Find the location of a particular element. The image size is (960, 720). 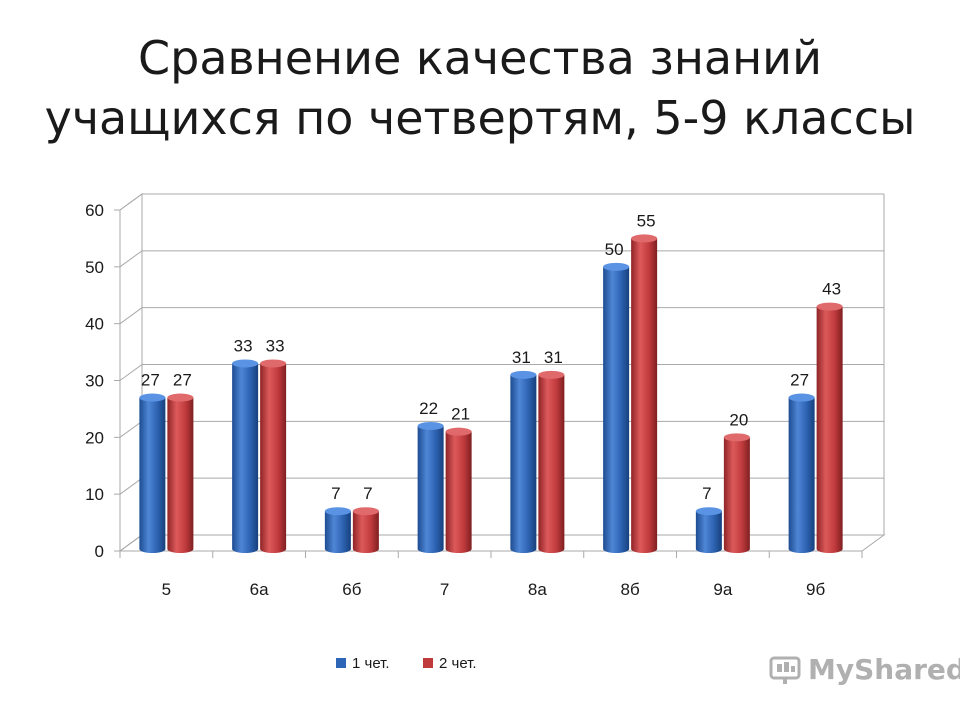

data-label-series2-6б: 7 is located at coordinates (367, 493).